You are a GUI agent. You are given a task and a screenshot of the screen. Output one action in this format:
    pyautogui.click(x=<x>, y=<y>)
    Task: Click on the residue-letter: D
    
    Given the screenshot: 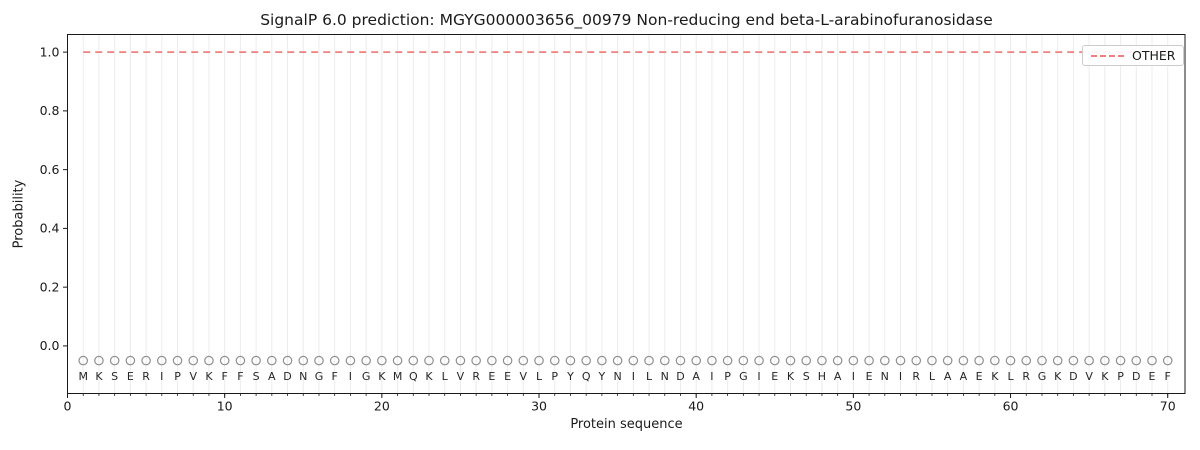 What is the action you would take?
    pyautogui.click(x=287, y=376)
    